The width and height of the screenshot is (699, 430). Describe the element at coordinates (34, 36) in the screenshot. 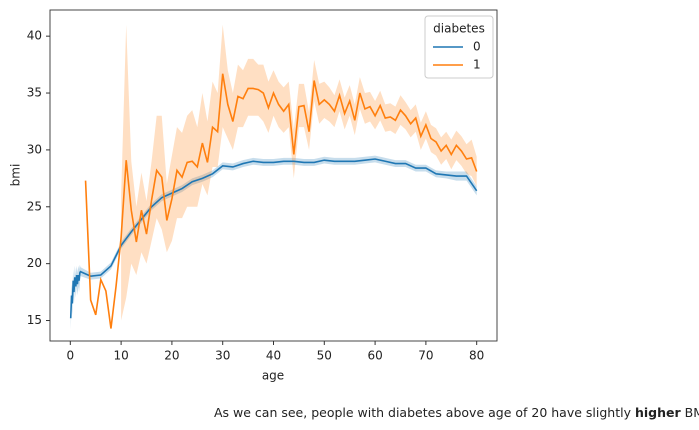

I see `y-tick-label: 40` at that location.